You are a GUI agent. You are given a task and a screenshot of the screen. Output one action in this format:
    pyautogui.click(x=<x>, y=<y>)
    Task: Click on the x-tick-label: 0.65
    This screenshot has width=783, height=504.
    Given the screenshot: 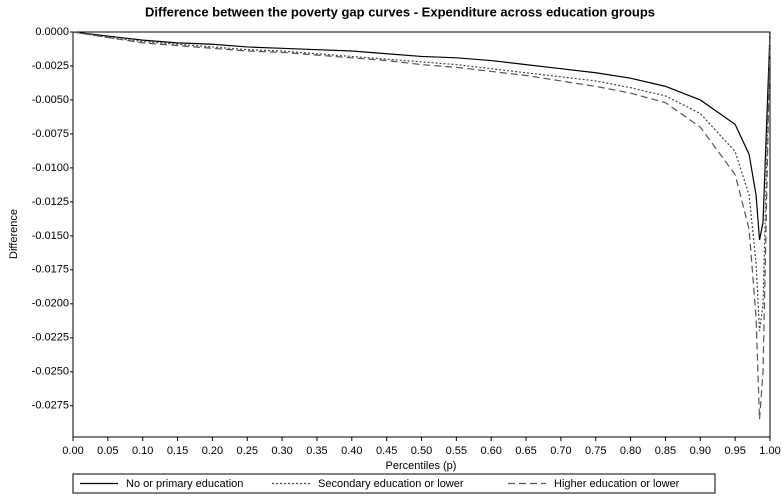 What is the action you would take?
    pyautogui.click(x=525, y=451)
    